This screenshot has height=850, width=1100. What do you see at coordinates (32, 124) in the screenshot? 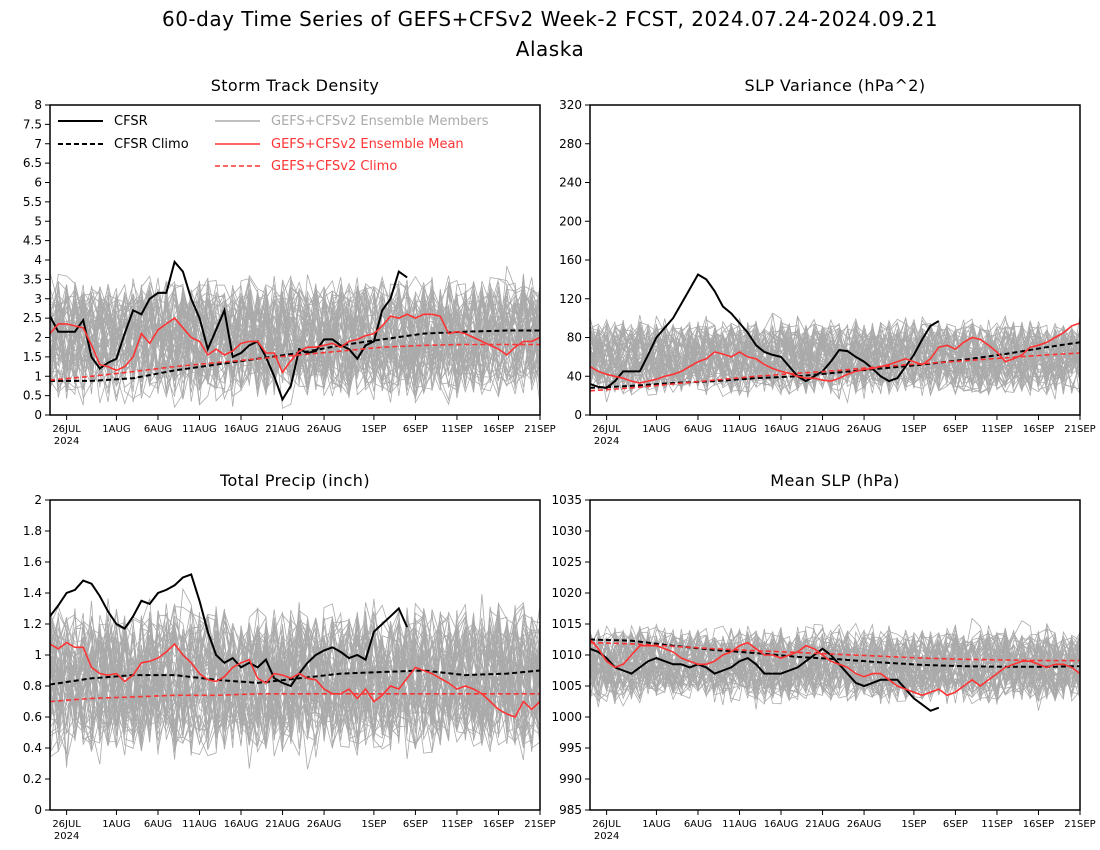
I see `y-tick-label: 7.5` at bounding box center [32, 124].